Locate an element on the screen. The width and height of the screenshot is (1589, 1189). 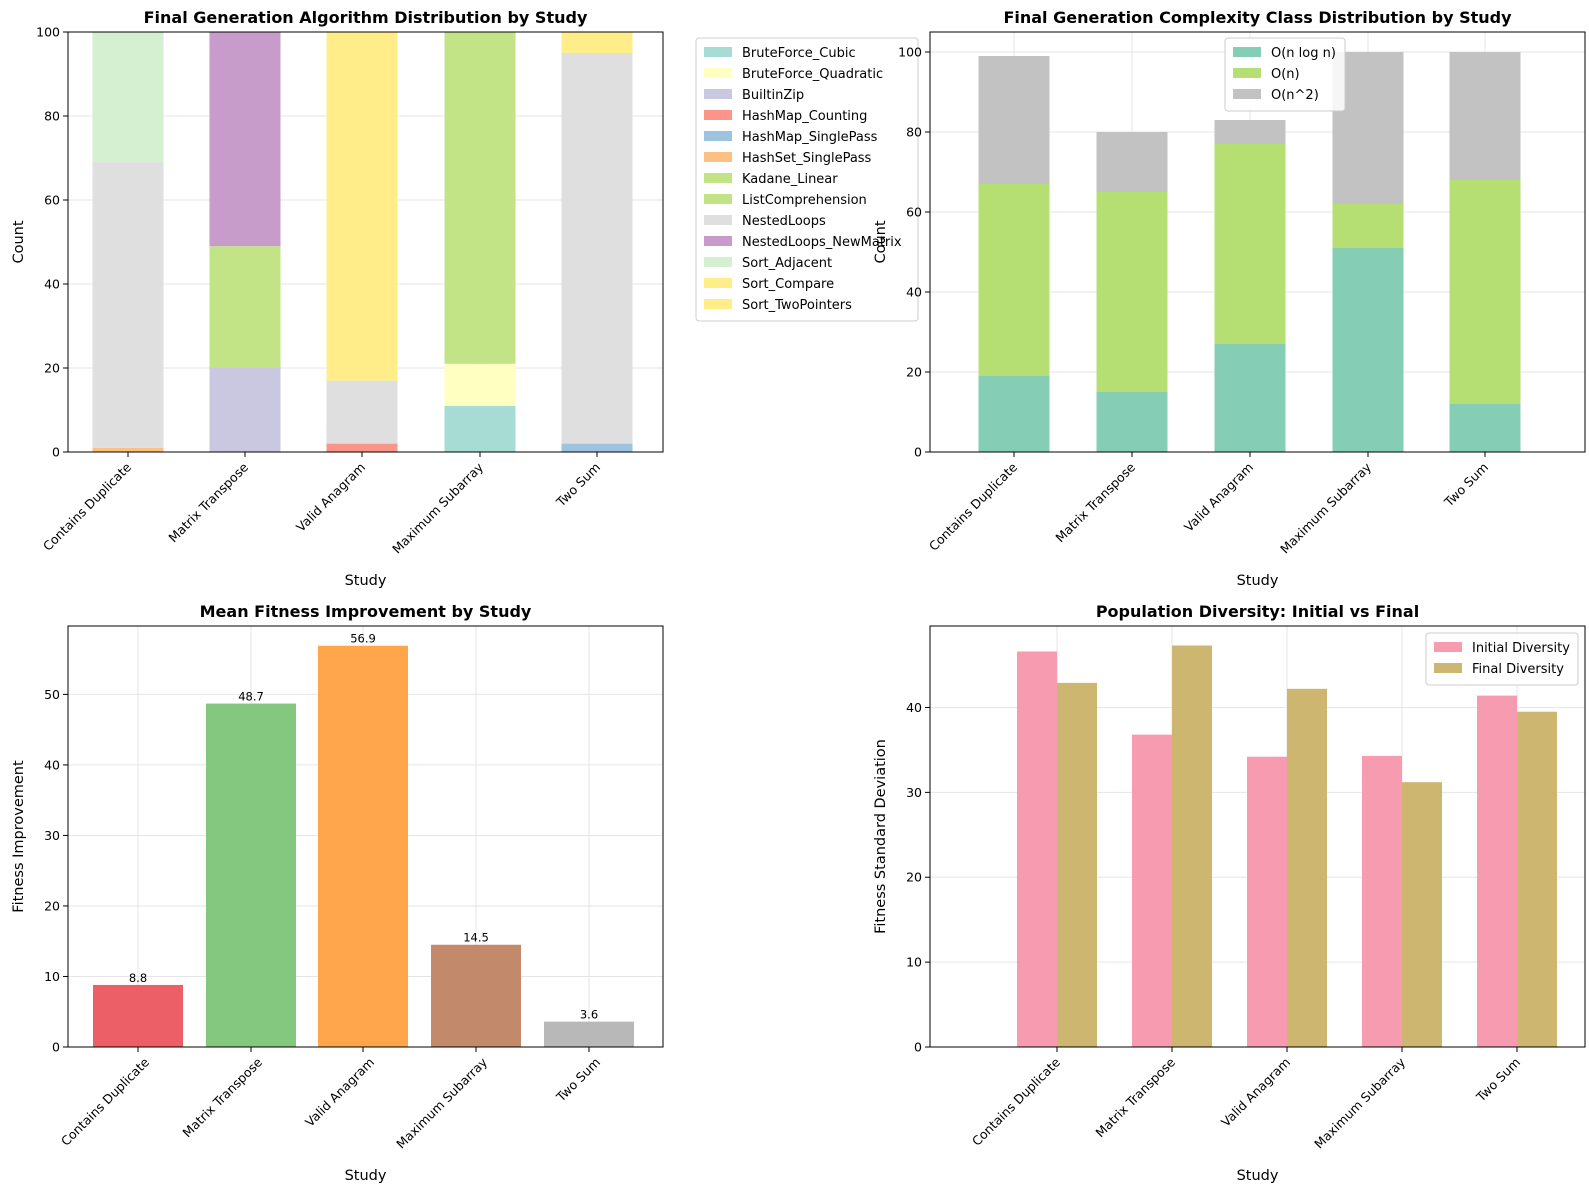
legend-swatch-sort-compare is located at coordinates (718, 283).